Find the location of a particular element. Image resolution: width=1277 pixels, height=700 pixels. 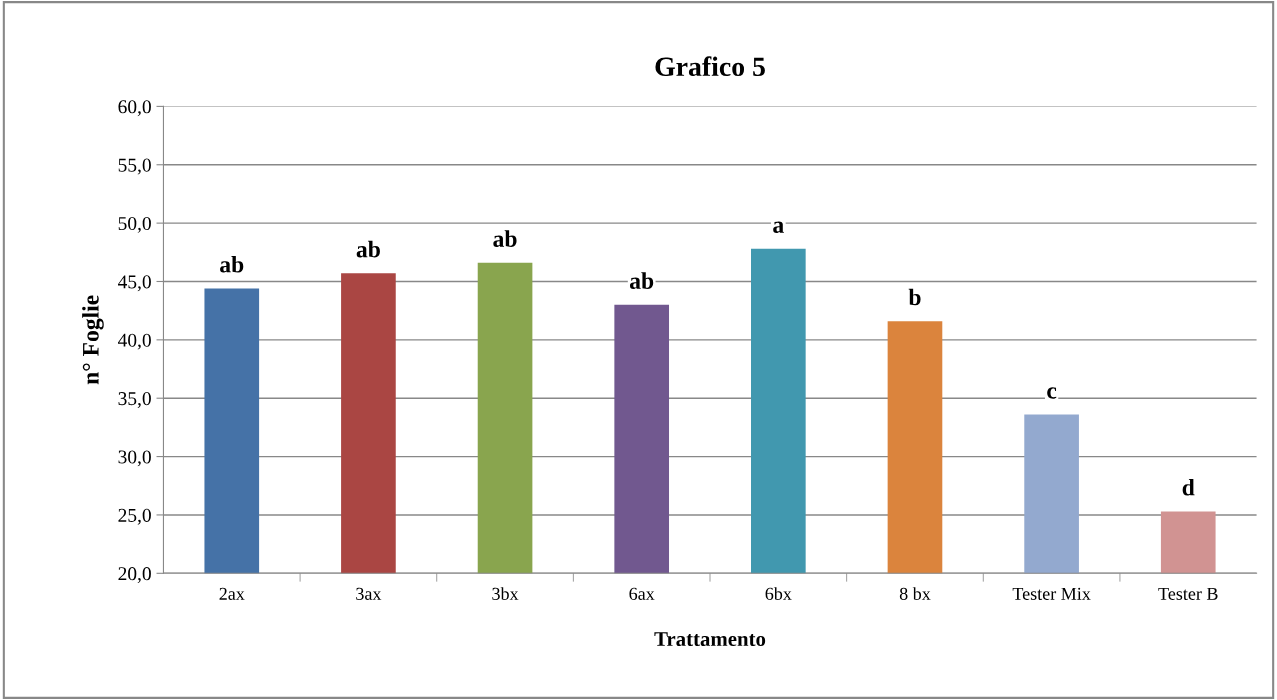

x-tick-label: 3ax is located at coordinates (369, 593).